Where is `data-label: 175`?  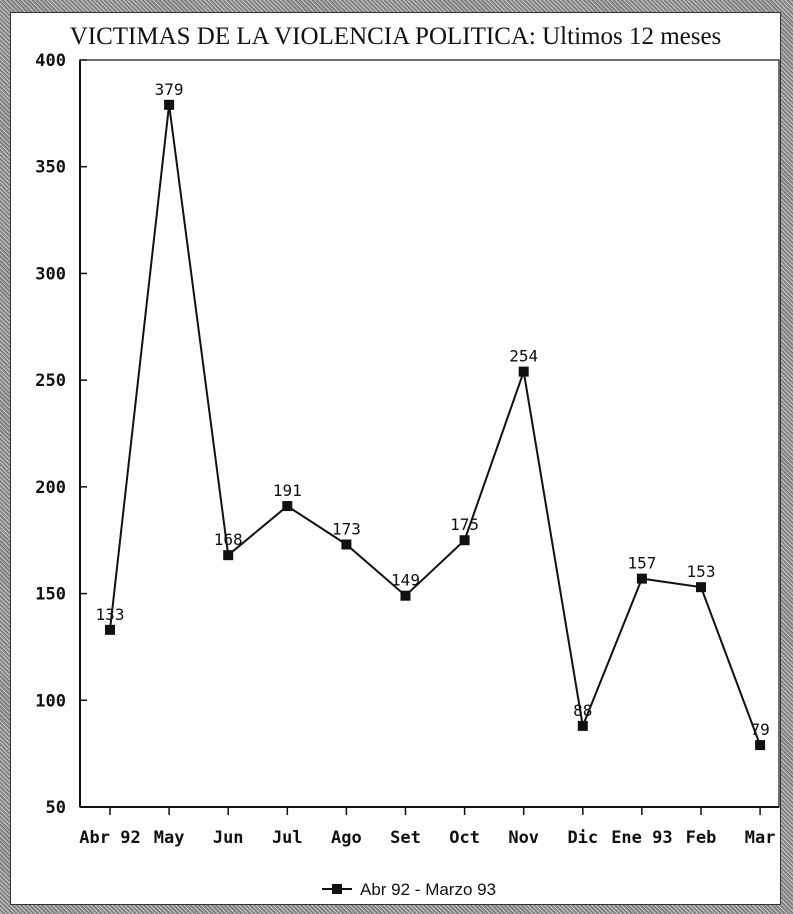
data-label: 175 is located at coordinates (464, 524).